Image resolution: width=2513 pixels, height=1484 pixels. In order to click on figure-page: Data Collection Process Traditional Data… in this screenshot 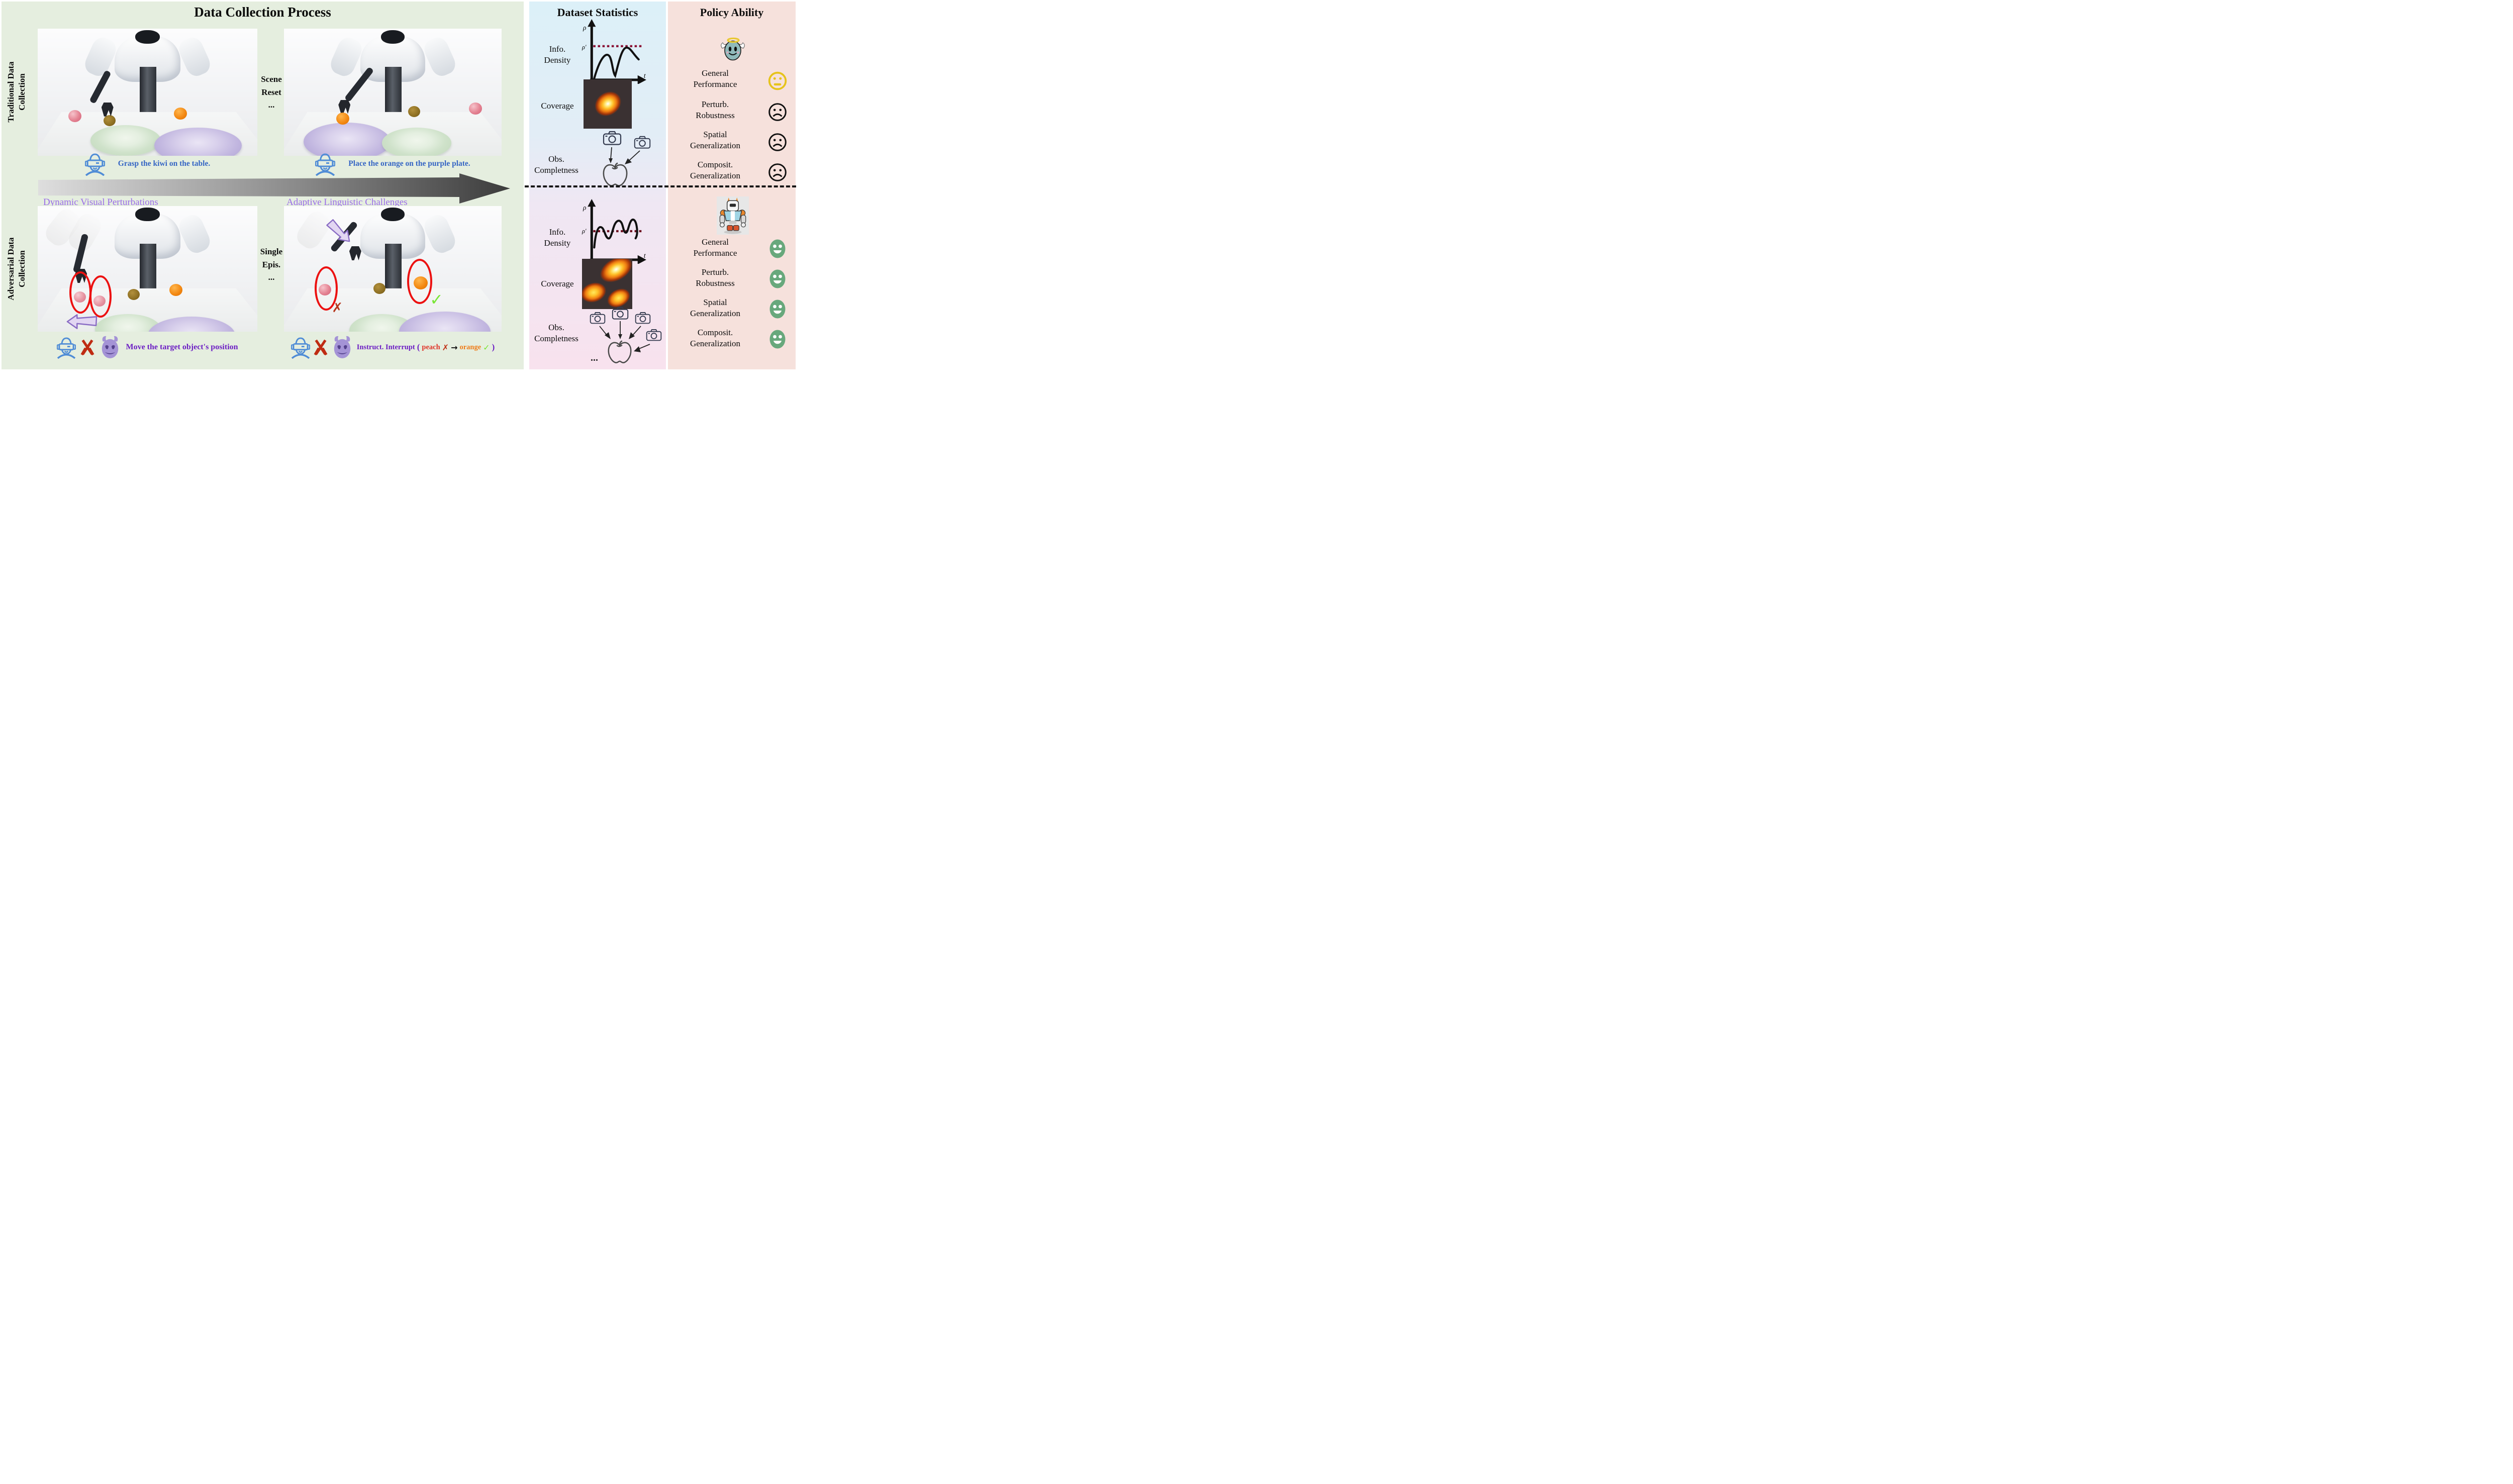, I will do `click(399, 185)`.